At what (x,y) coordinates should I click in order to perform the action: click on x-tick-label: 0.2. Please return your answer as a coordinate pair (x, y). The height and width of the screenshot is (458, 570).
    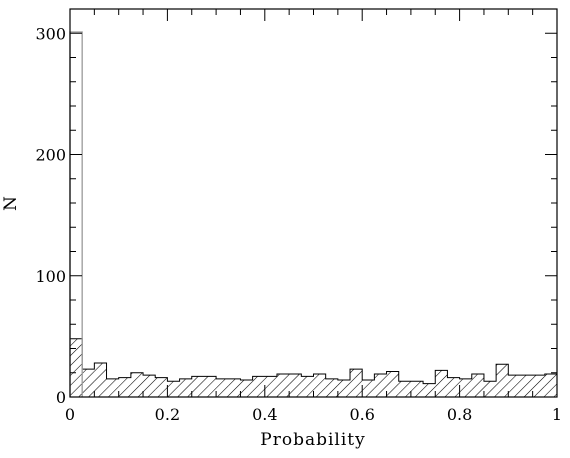
    Looking at the image, I should click on (167, 414).